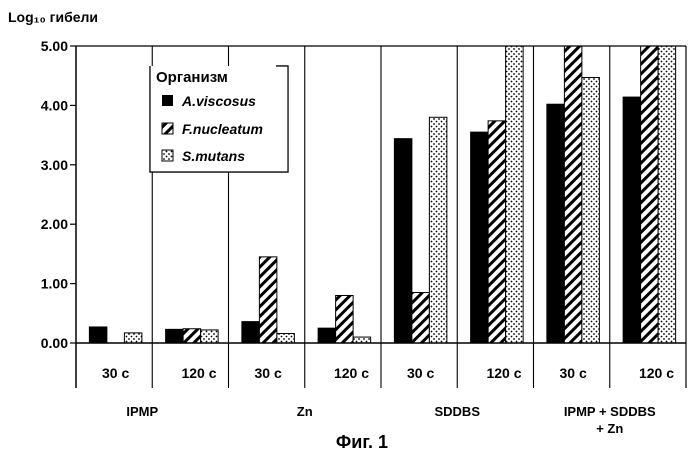 The image size is (699, 454). What do you see at coordinates (54, 165) in the screenshot?
I see `y-tick-label: 3.00` at bounding box center [54, 165].